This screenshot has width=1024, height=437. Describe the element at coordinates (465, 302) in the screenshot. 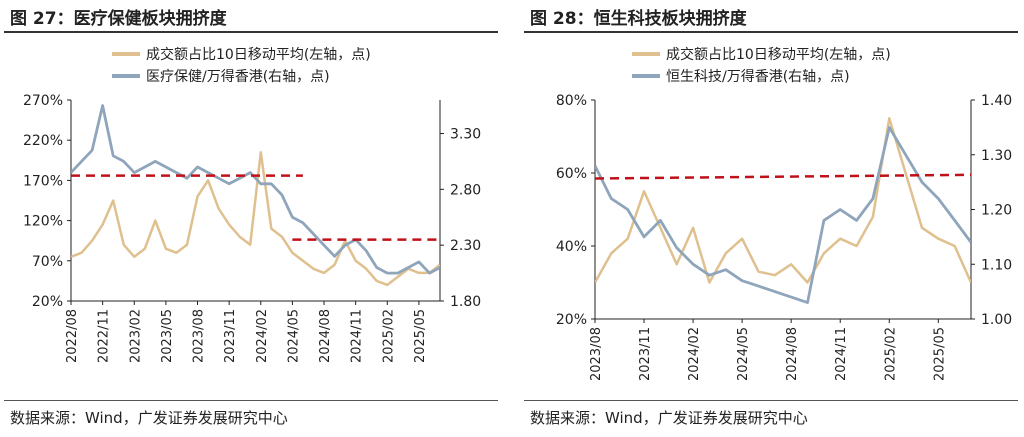

I see `y-right-tick-label: 1.80` at that location.